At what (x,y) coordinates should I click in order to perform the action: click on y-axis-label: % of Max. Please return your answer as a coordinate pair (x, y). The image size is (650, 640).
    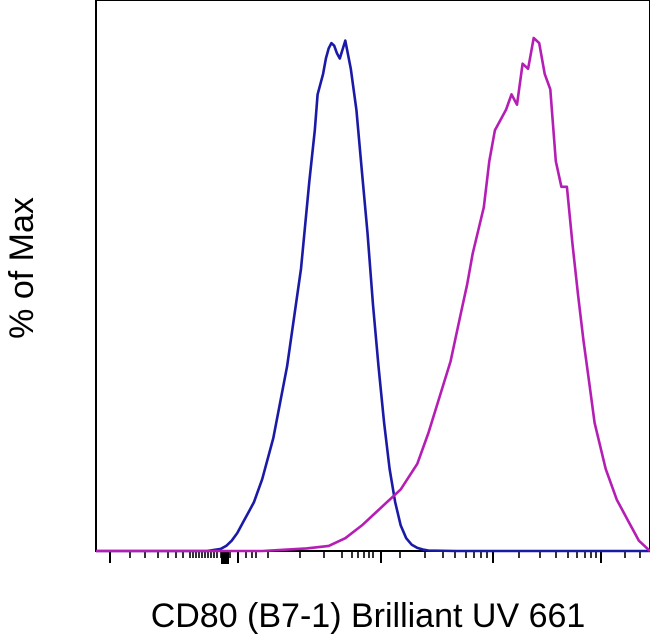
    Looking at the image, I should click on (22, 268).